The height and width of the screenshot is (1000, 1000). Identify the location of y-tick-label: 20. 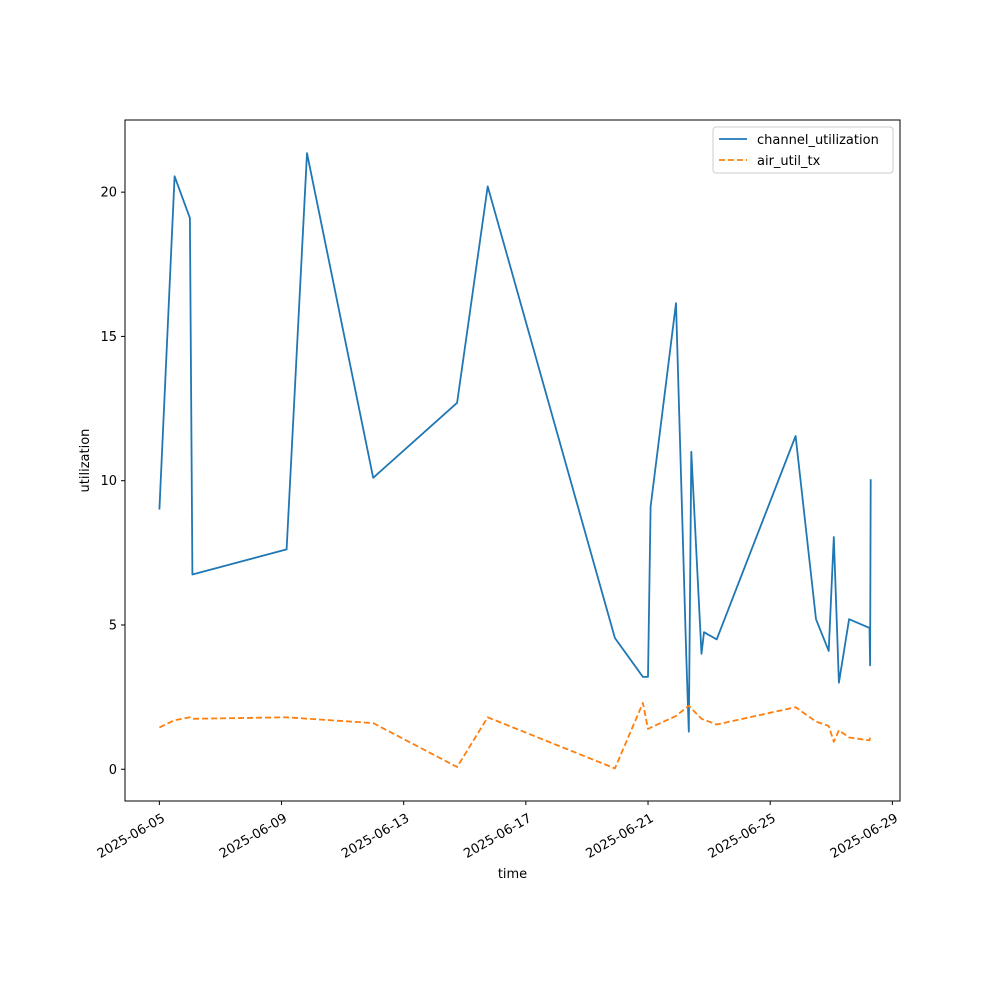
(108, 193).